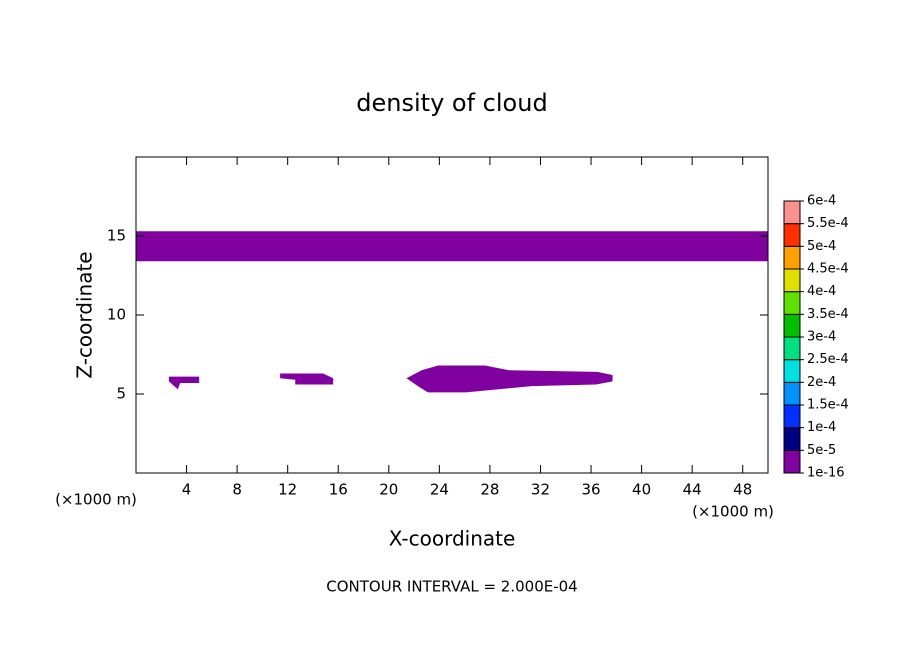  I want to click on x-tick-label: 20, so click(388, 490).